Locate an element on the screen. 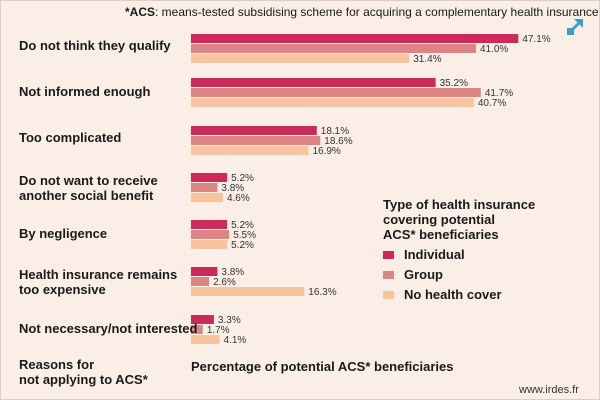  category-label-line: Not informed enough is located at coordinates (85, 91).